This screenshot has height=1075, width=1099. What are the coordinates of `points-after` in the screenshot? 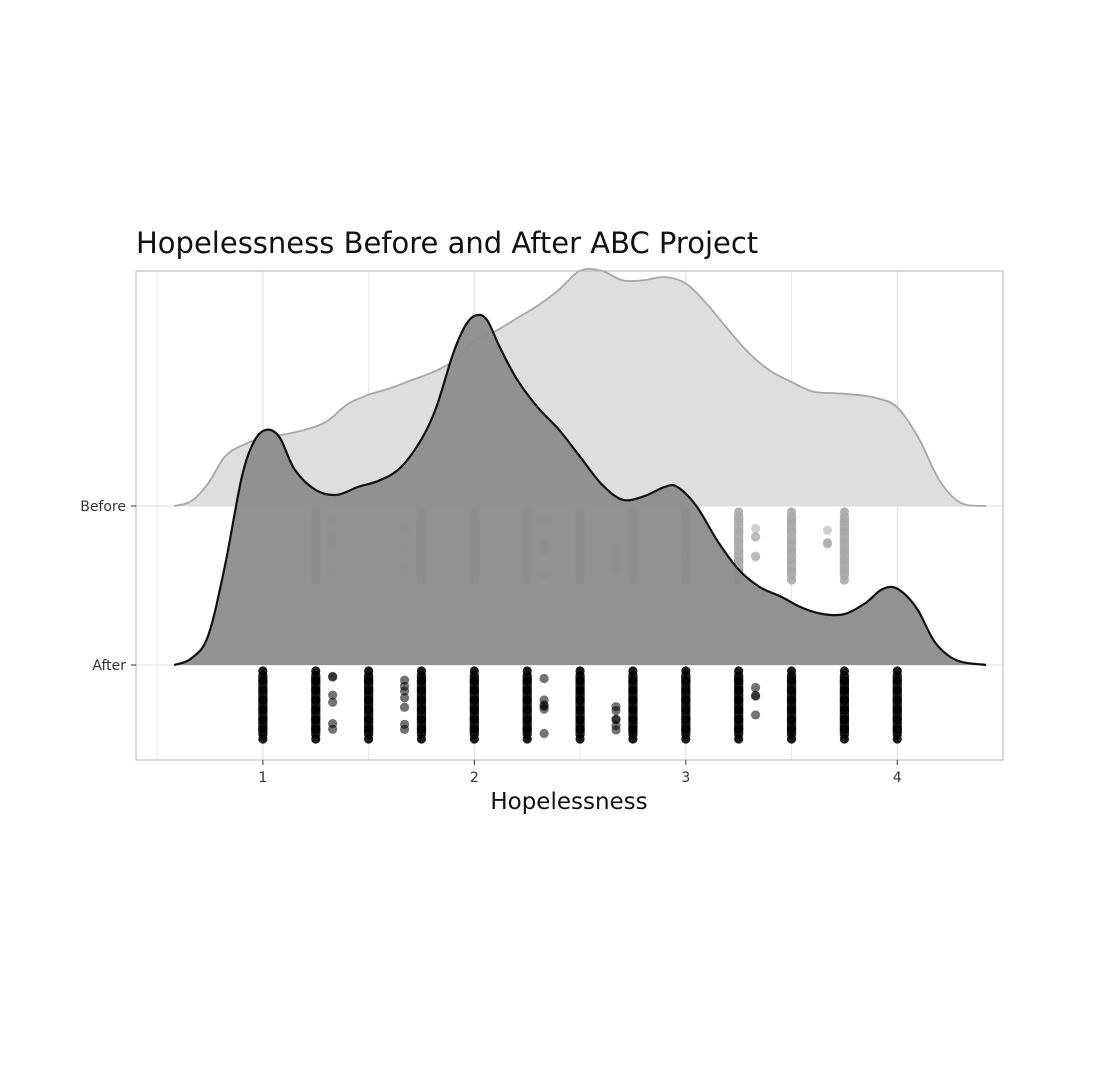 It's located at (580, 705).